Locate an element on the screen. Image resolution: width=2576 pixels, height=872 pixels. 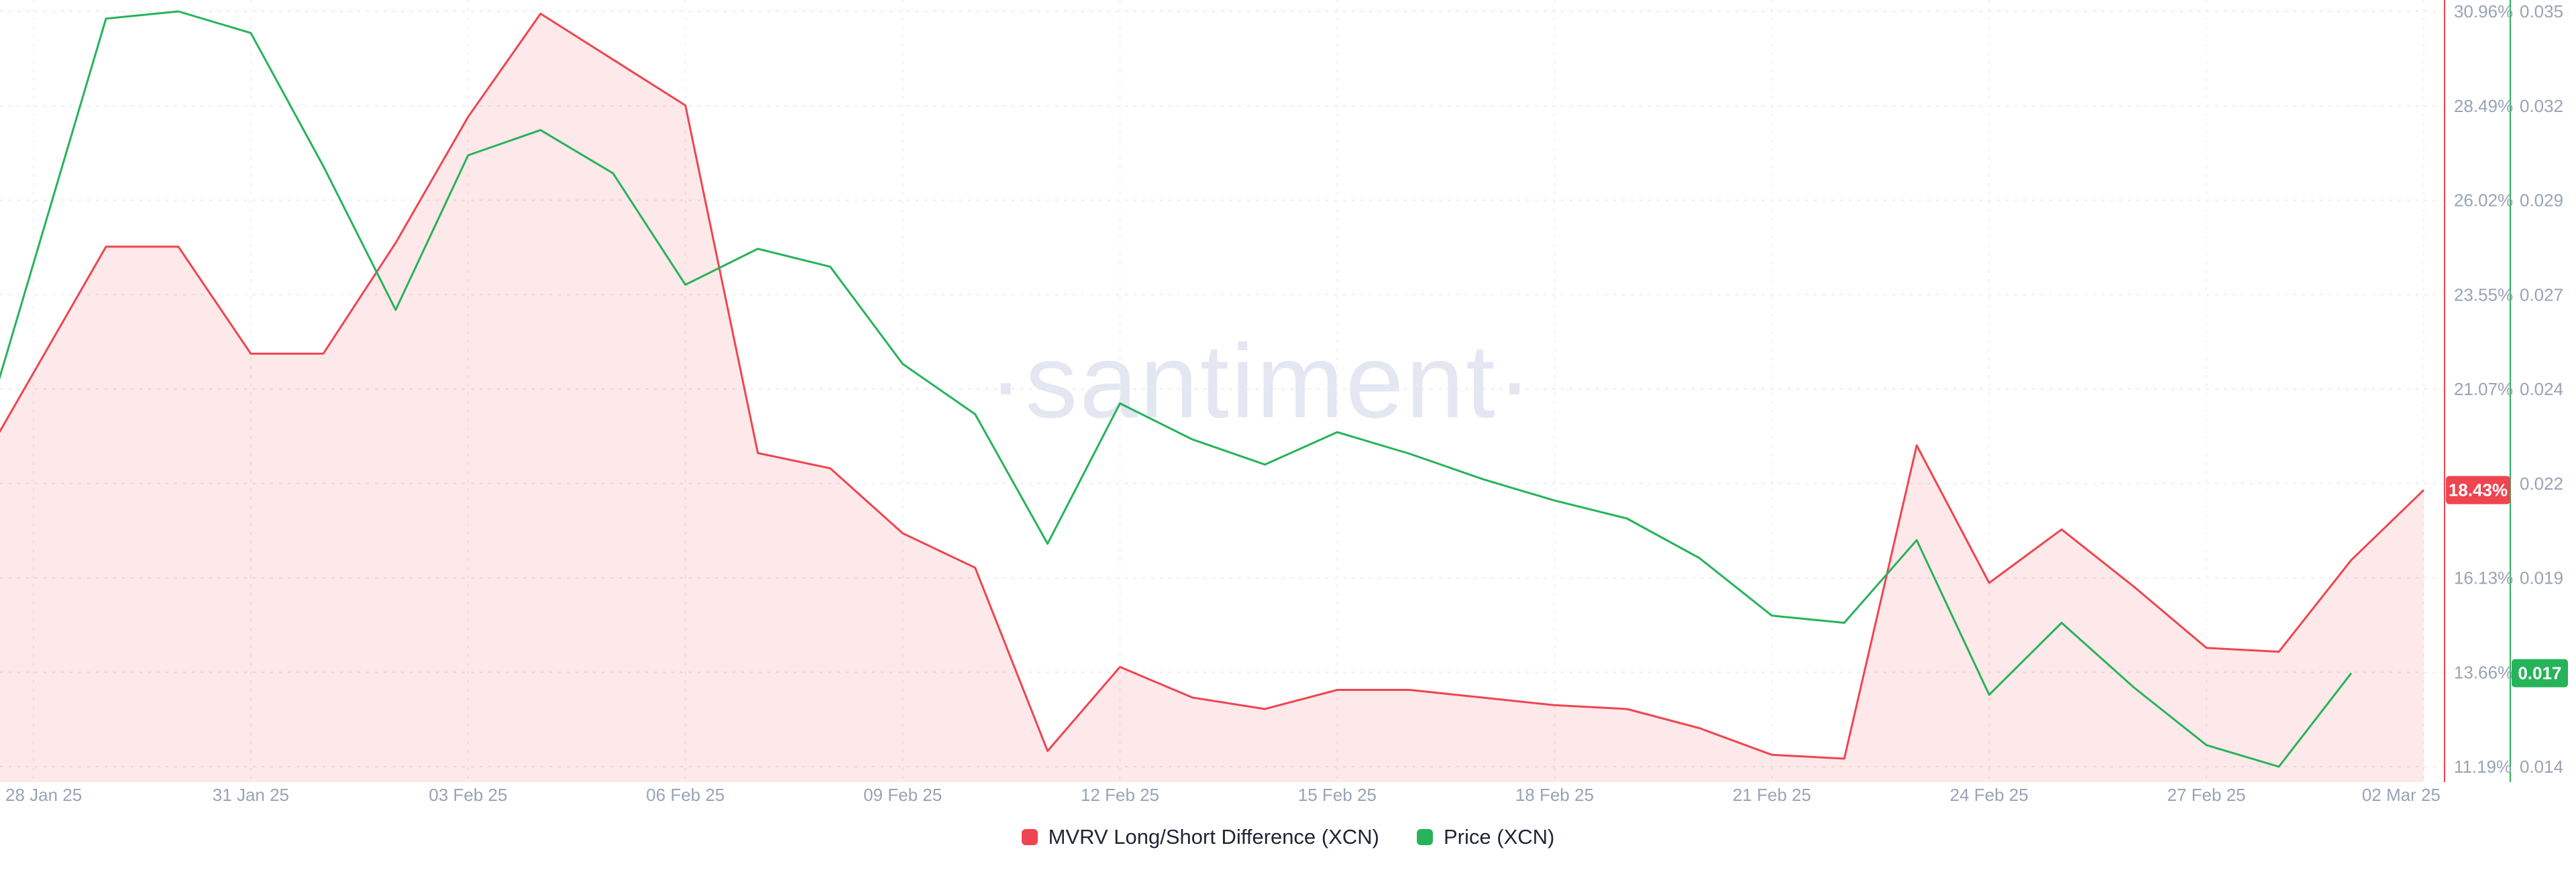
svg-text: 0.017 is located at coordinates (2539, 673).